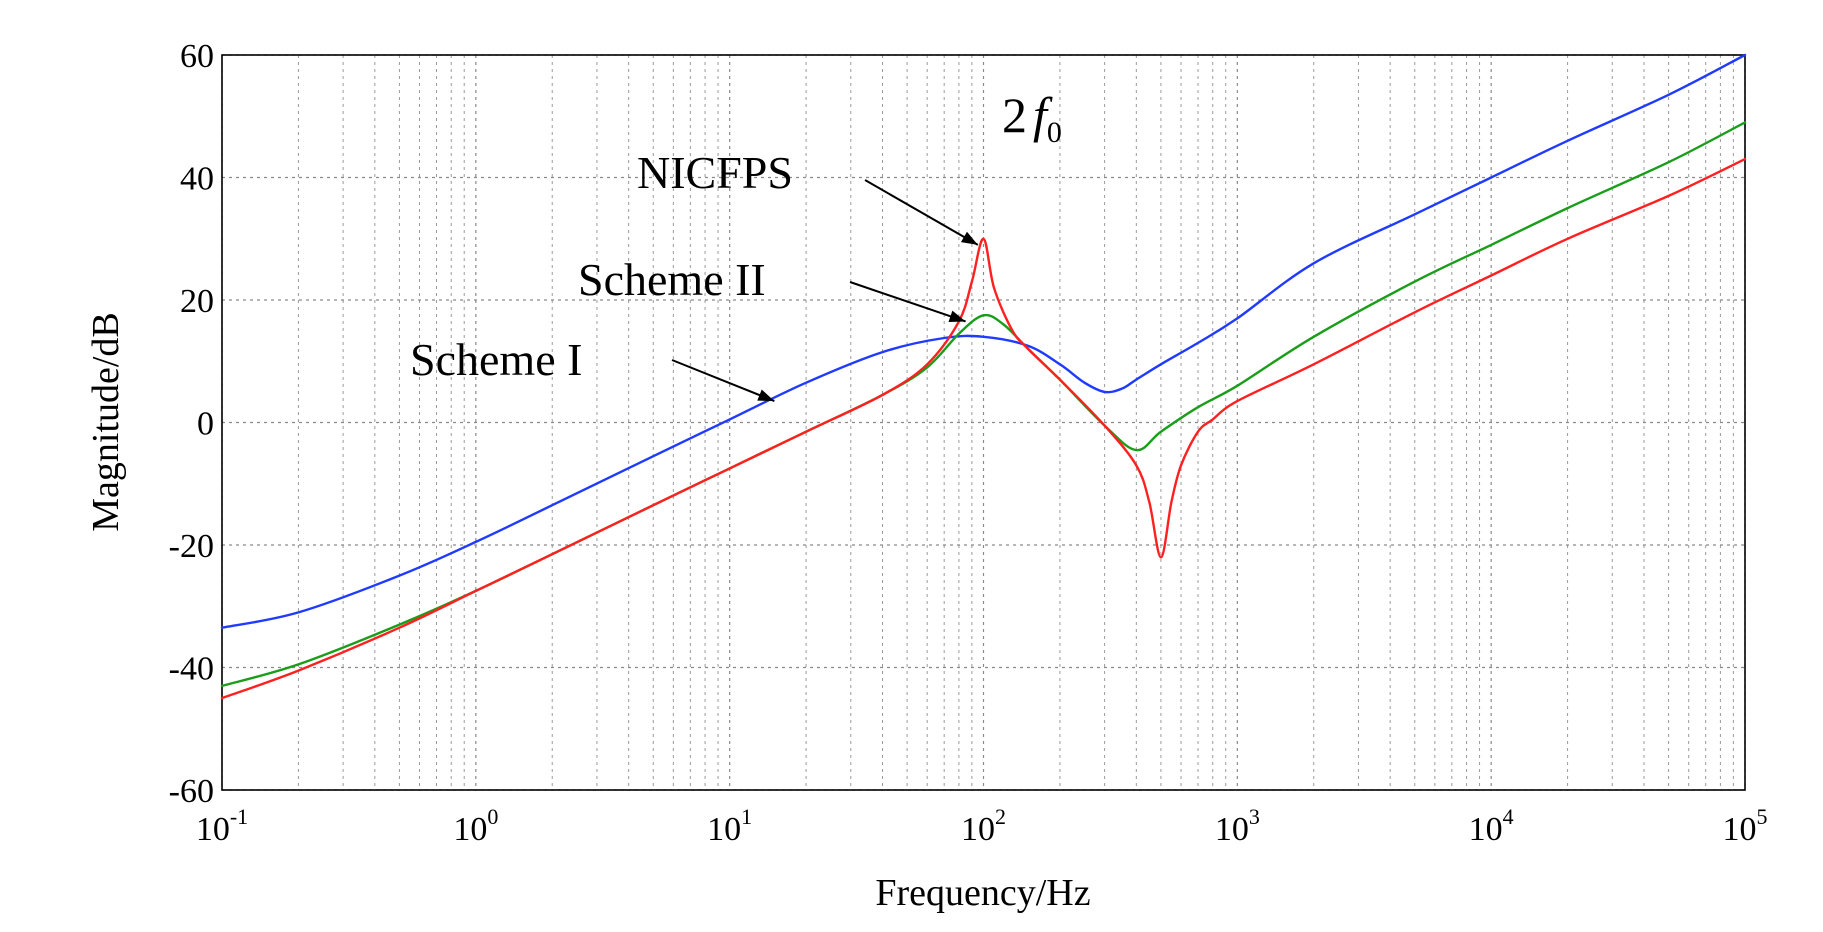 The width and height of the screenshot is (1823, 932). I want to click on svg-text: 10³, so click(1237, 826).